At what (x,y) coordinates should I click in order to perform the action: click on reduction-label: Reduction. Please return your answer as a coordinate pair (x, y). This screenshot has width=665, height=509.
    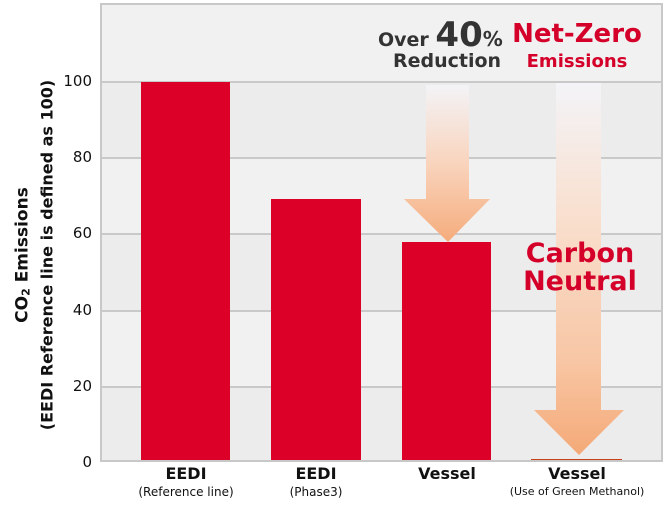
    Looking at the image, I should click on (447, 61).